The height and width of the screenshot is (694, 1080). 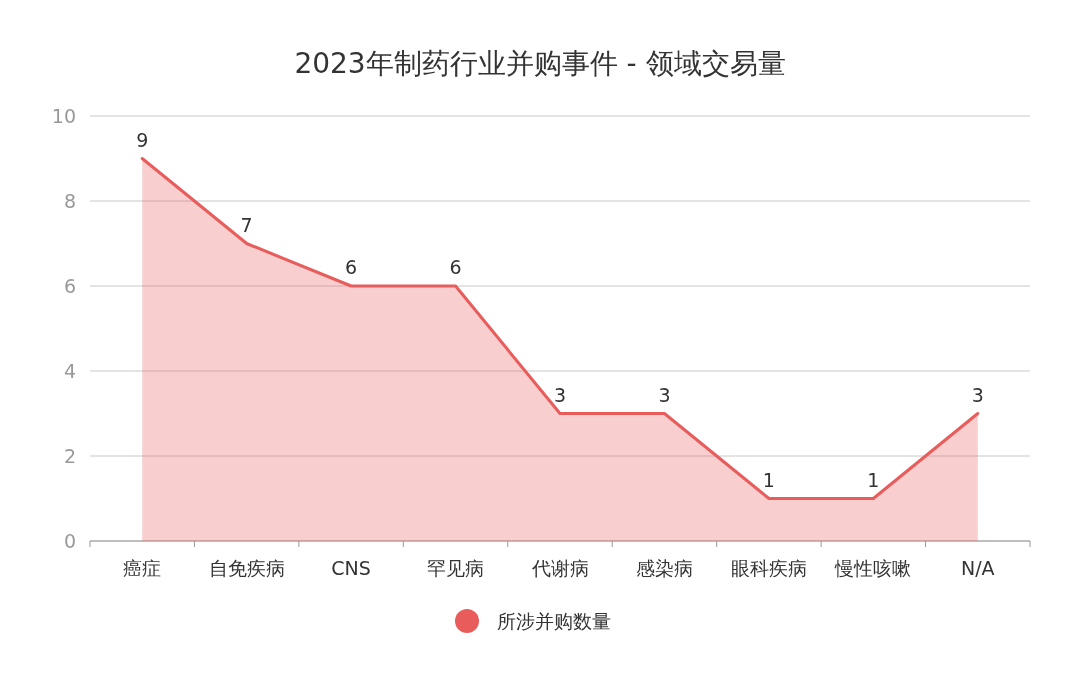 What do you see at coordinates (69, 456) in the screenshot?
I see `y-tick-label: 2` at bounding box center [69, 456].